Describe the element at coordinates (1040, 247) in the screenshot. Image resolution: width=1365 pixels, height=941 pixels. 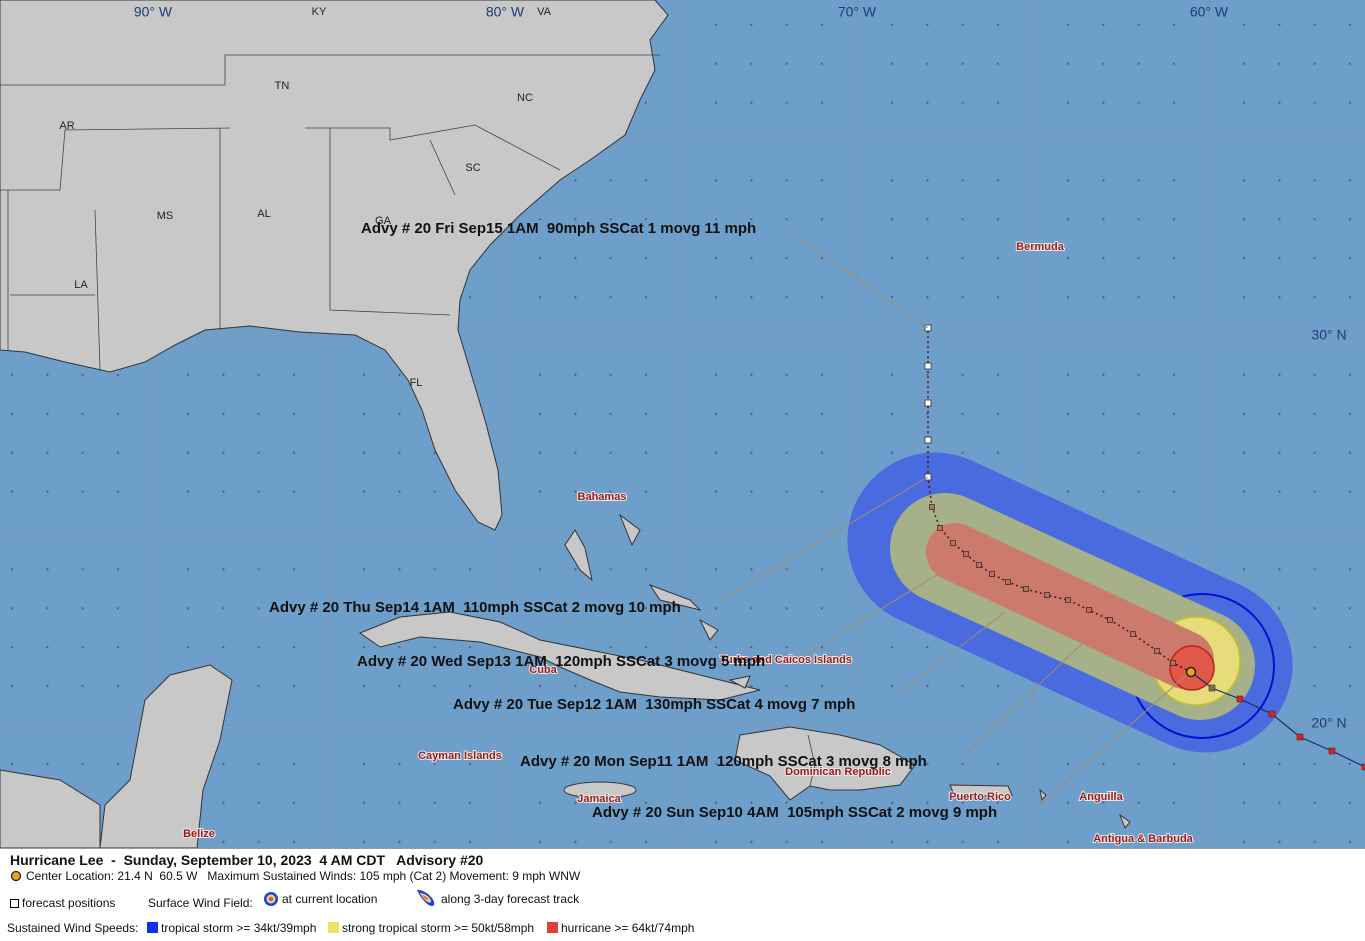
I see `place-label: Bermuda` at that location.